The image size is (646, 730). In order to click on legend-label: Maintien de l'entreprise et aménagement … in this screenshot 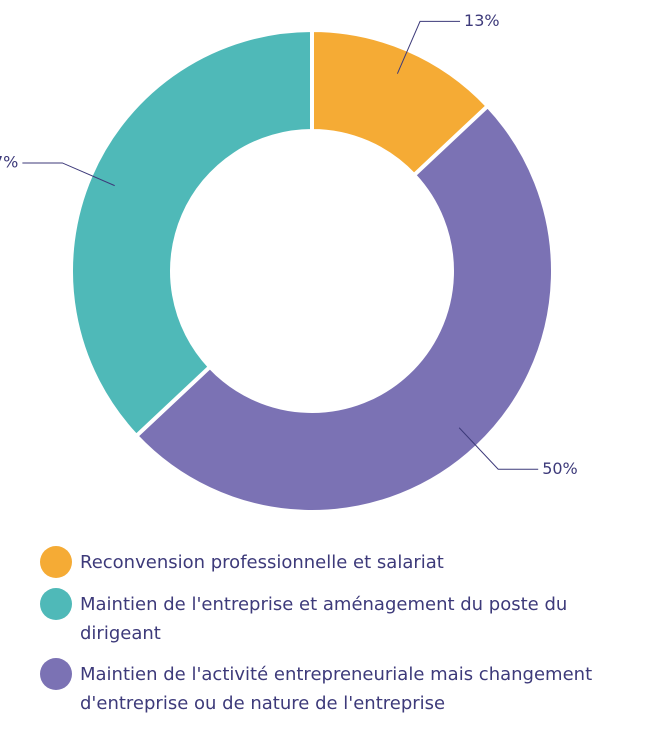, I will do `click(324, 619)`.